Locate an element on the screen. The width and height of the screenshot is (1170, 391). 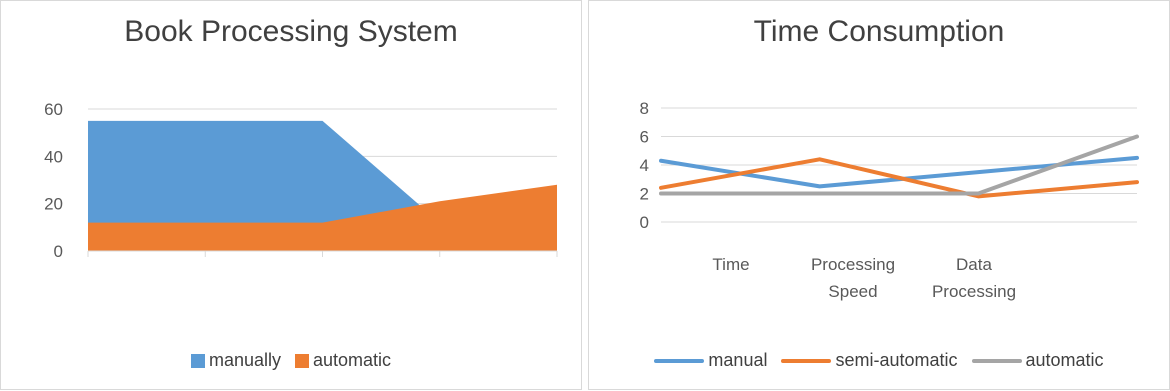
legend-item-manually: manually is located at coordinates (236, 360).